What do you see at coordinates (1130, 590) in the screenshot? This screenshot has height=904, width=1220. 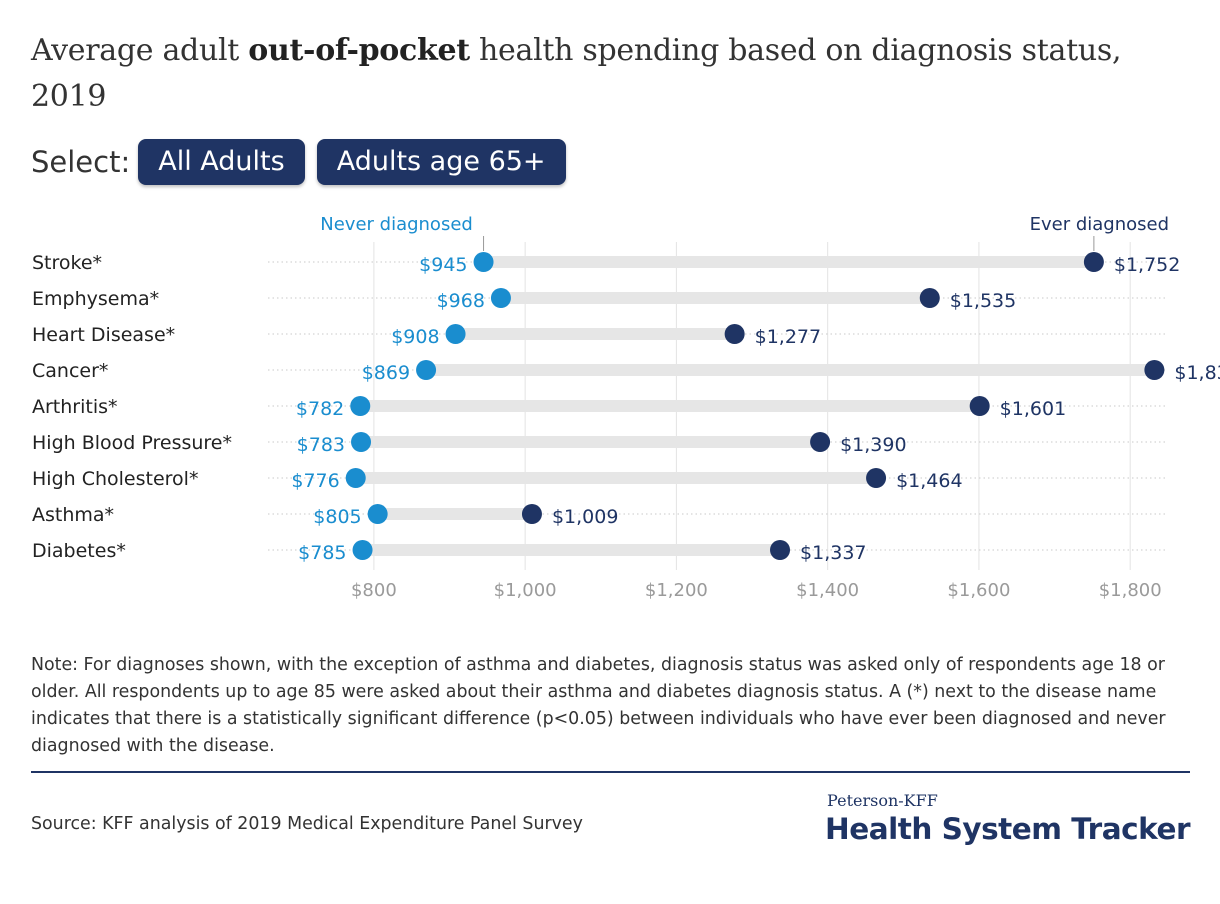 I see `x-tick-label: $1,800` at bounding box center [1130, 590].